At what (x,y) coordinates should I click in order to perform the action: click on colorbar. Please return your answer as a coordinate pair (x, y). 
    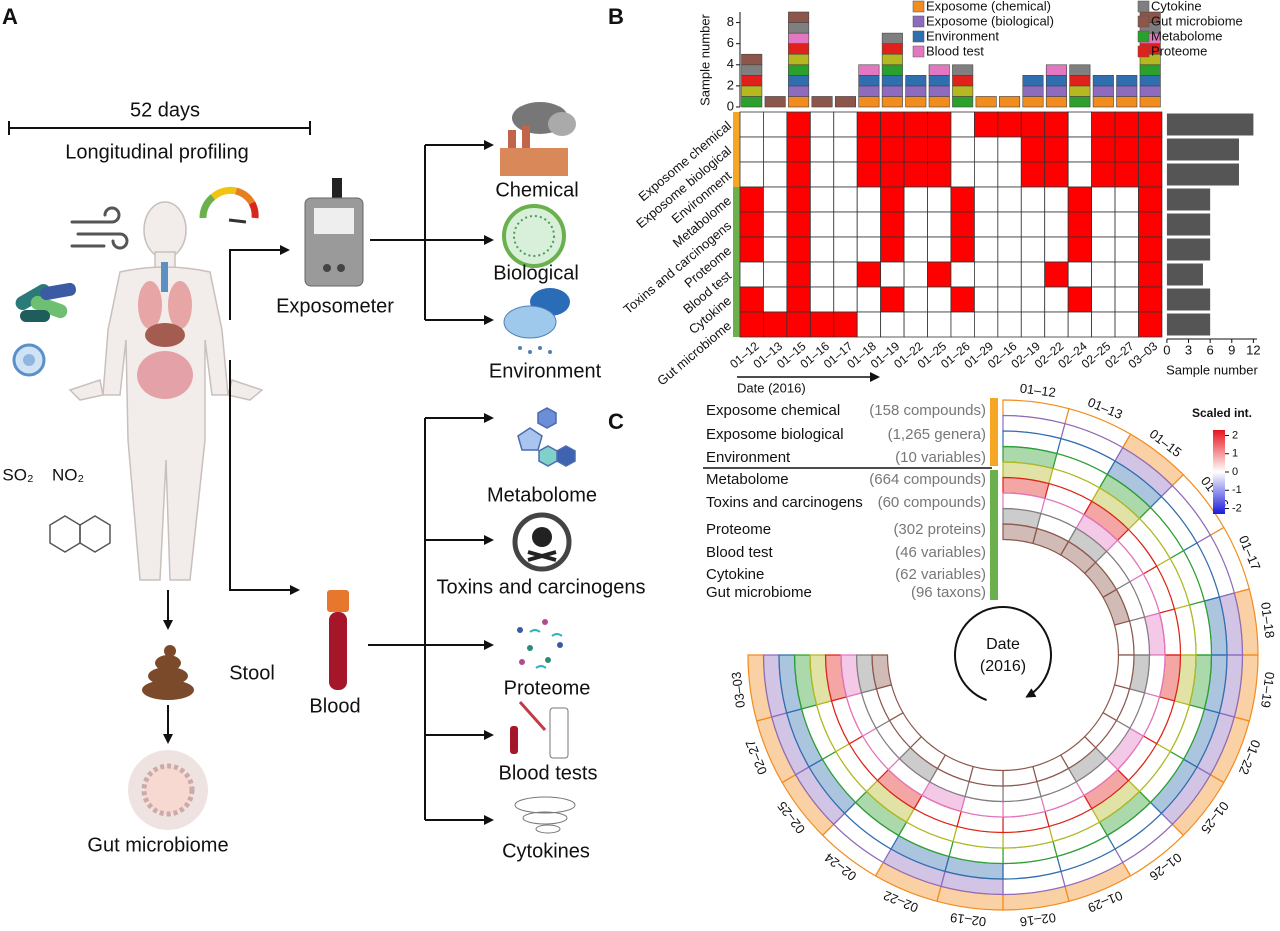
    Looking at the image, I should click on (1219, 472).